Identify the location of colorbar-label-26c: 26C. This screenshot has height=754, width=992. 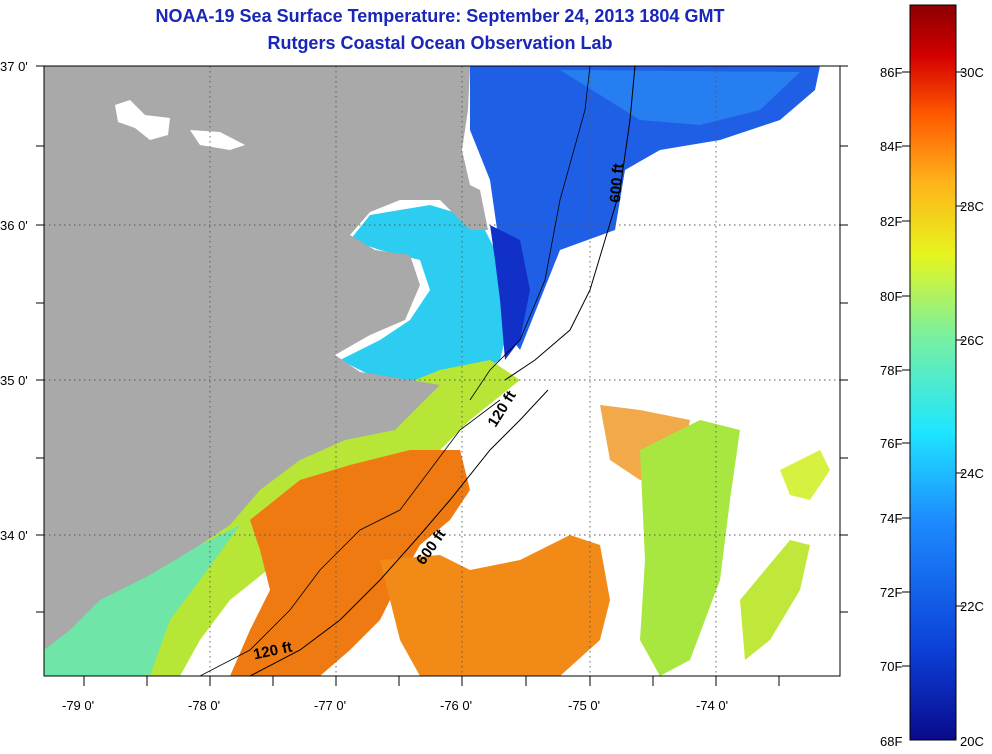
(972, 340).